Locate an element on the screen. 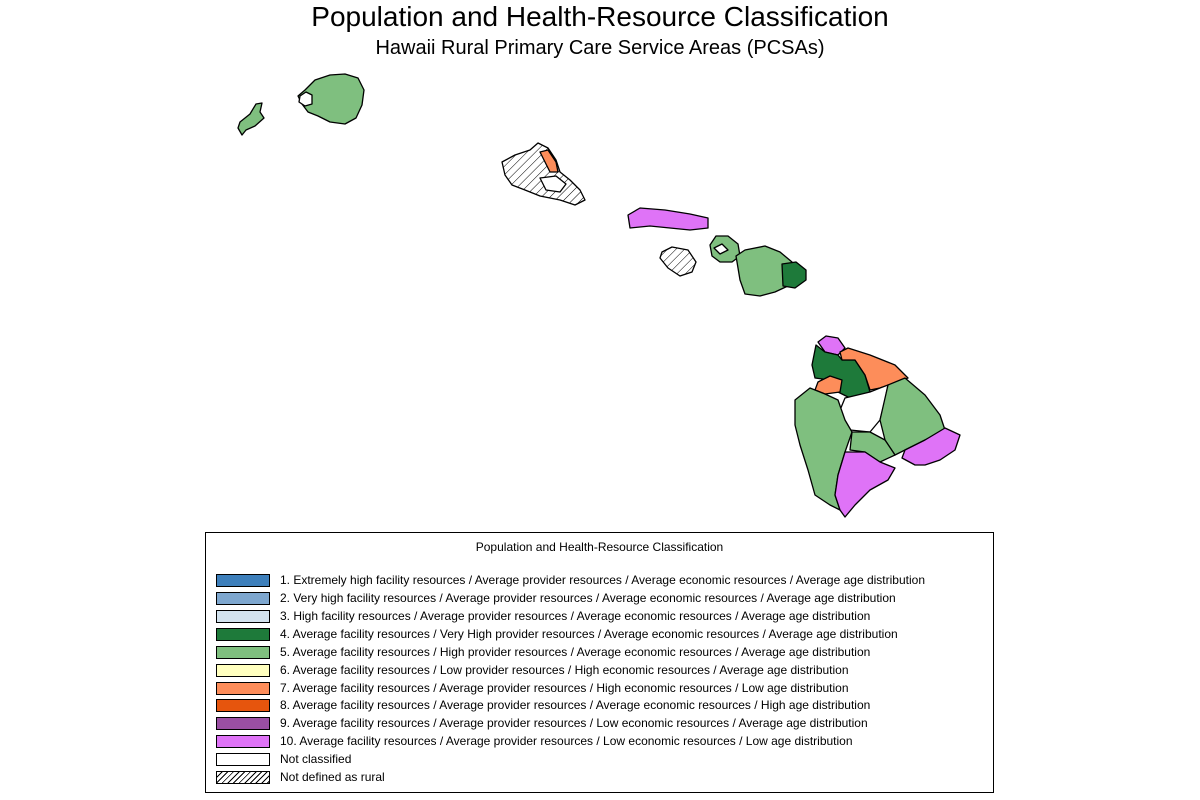 The image size is (1200, 800). legend-item: Not defined as rural is located at coordinates (300, 777).